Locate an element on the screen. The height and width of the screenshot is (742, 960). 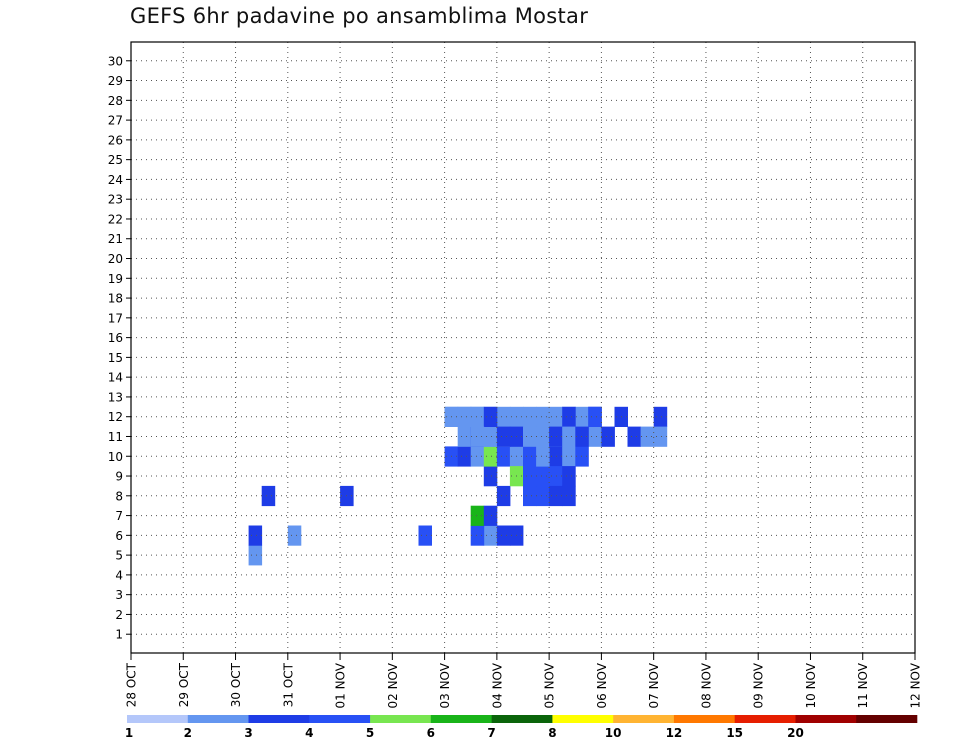
x-tick-label: 03 NOV is located at coordinates (445, 685).